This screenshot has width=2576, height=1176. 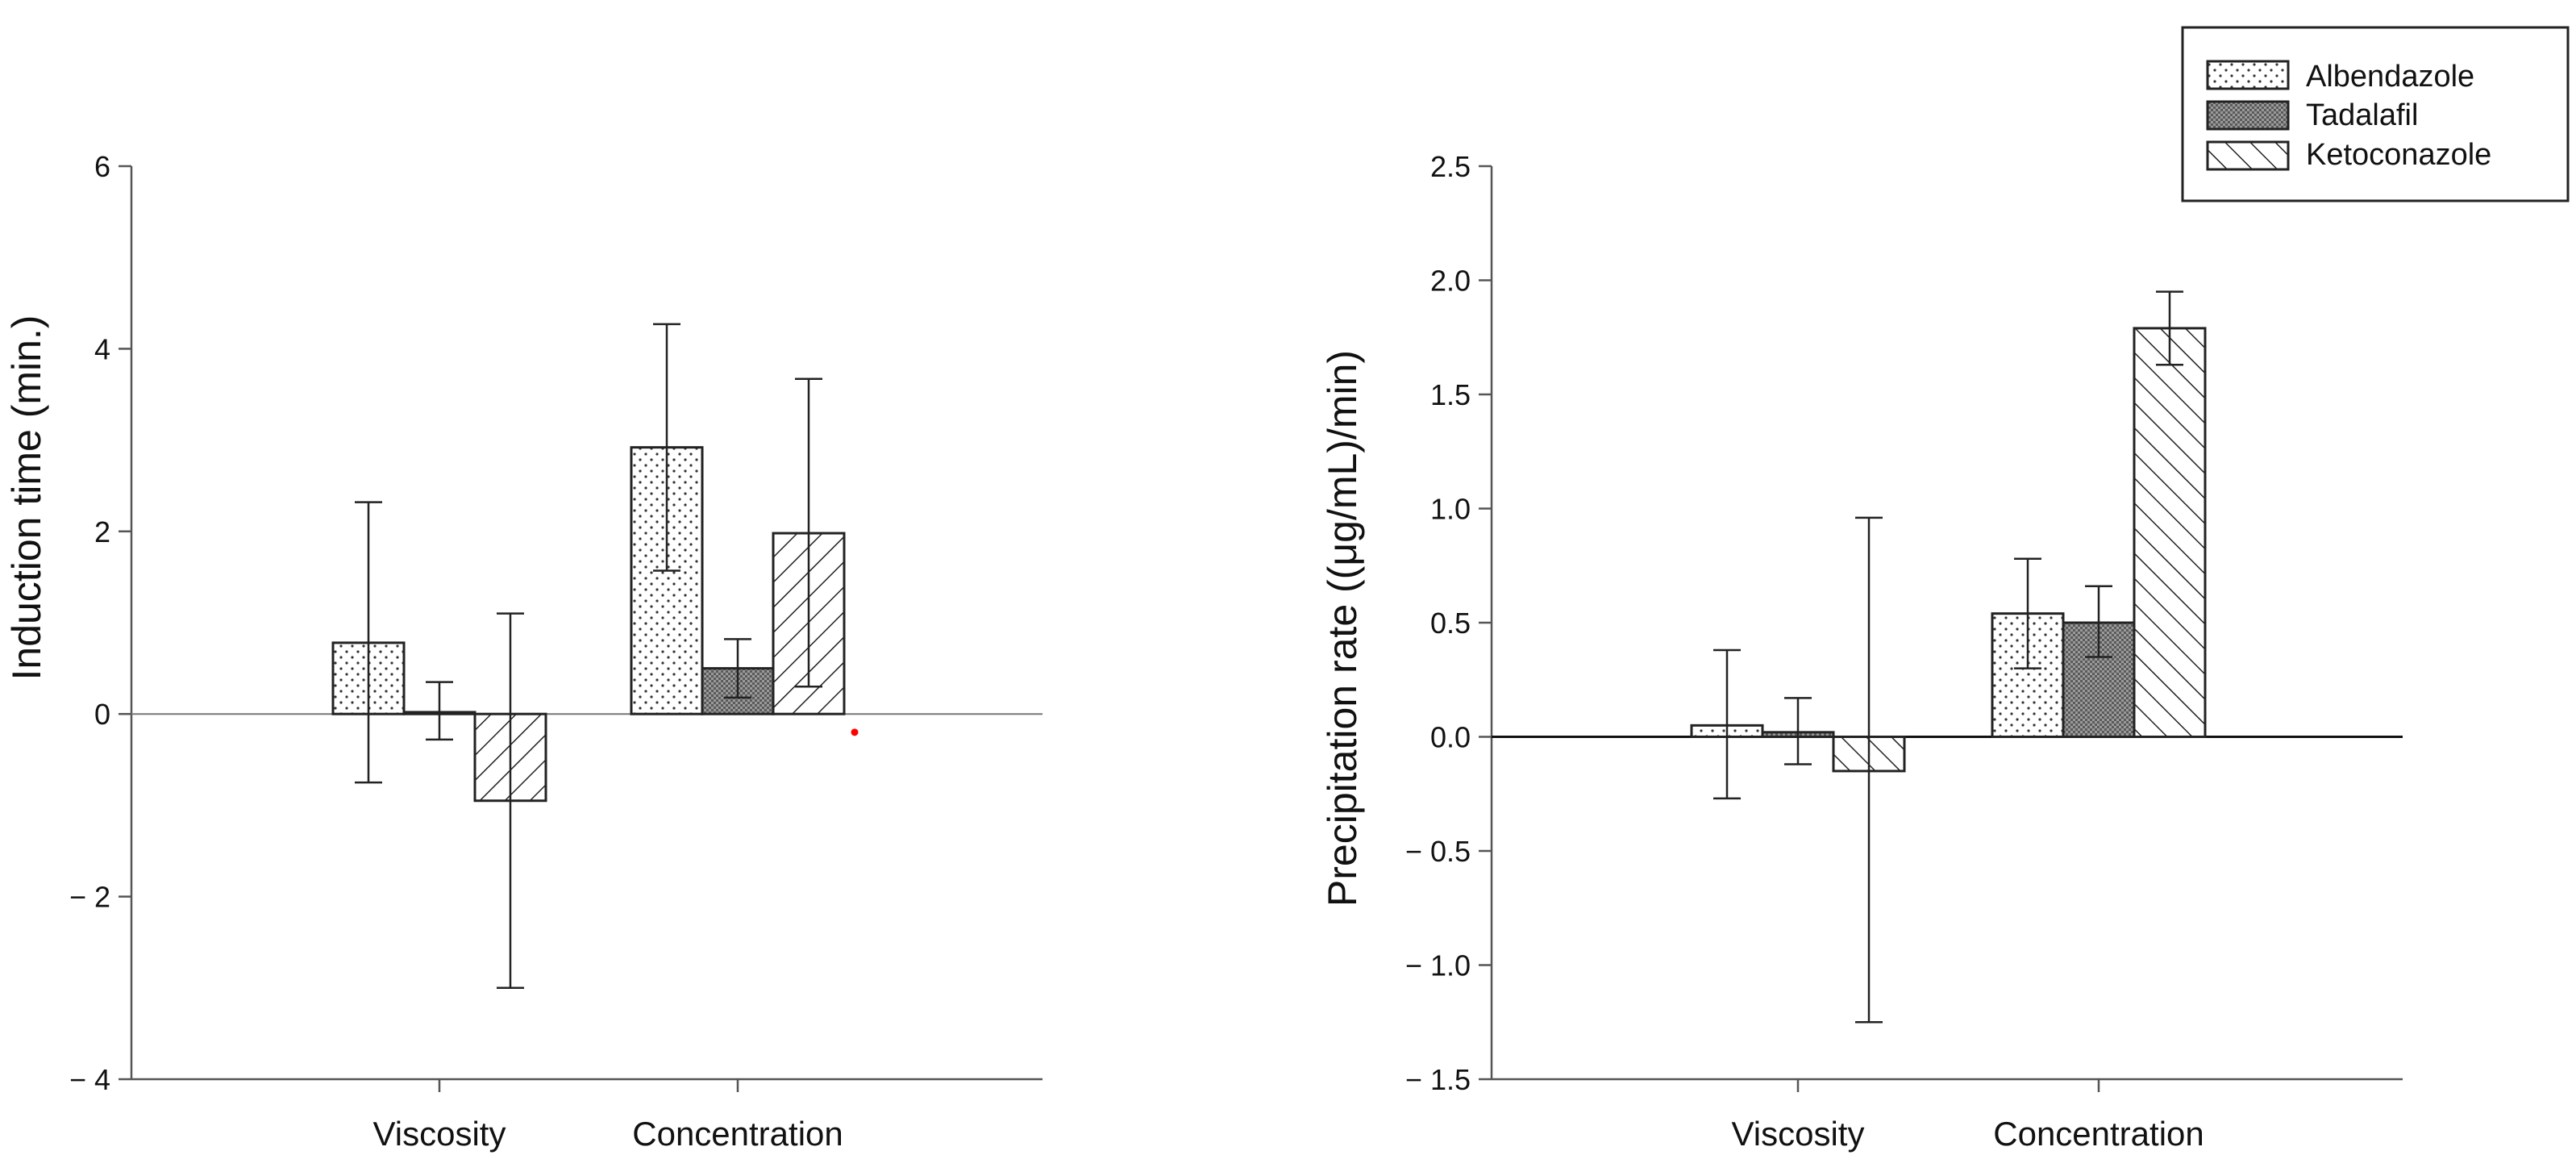 I want to click on chart-1-xtick-concentration: Concentration, so click(x=737, y=1134).